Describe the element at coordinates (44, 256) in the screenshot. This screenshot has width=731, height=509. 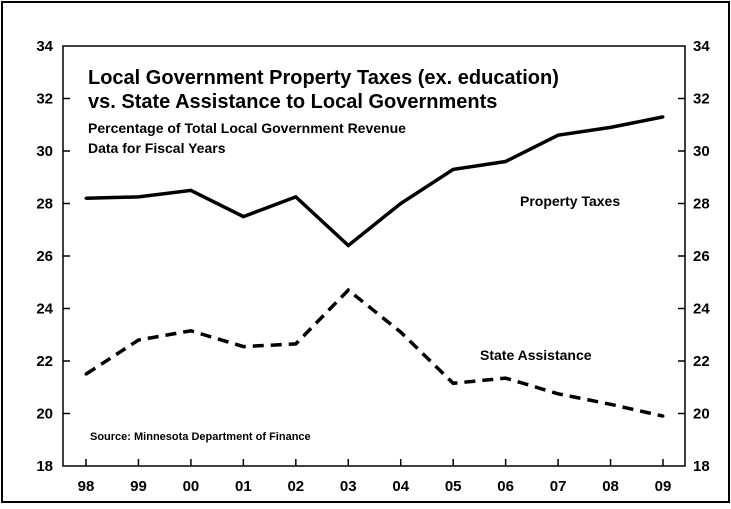
I see `y-tick-label-left: 26` at that location.